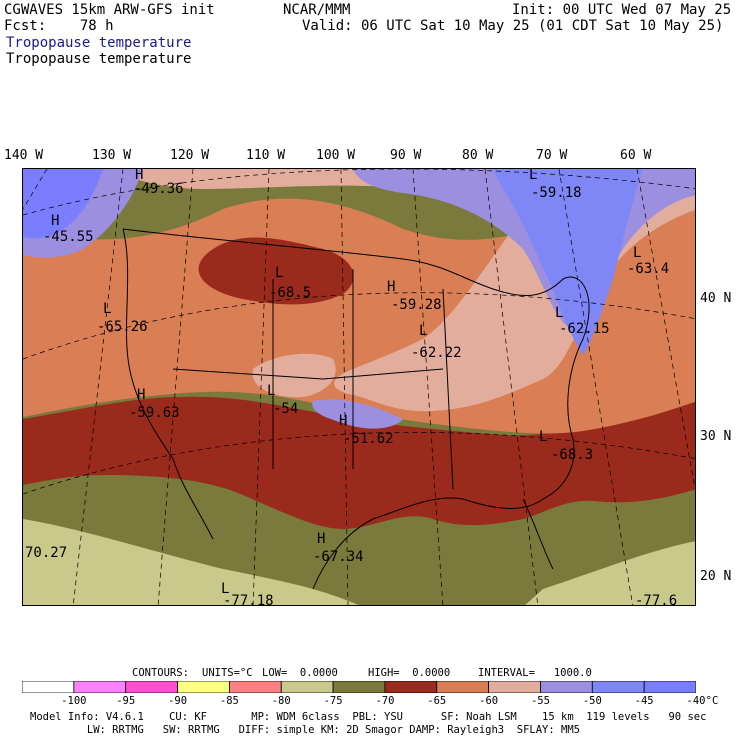  Describe the element at coordinates (716, 298) in the screenshot. I see `lat-label-40n: 40 N` at that location.